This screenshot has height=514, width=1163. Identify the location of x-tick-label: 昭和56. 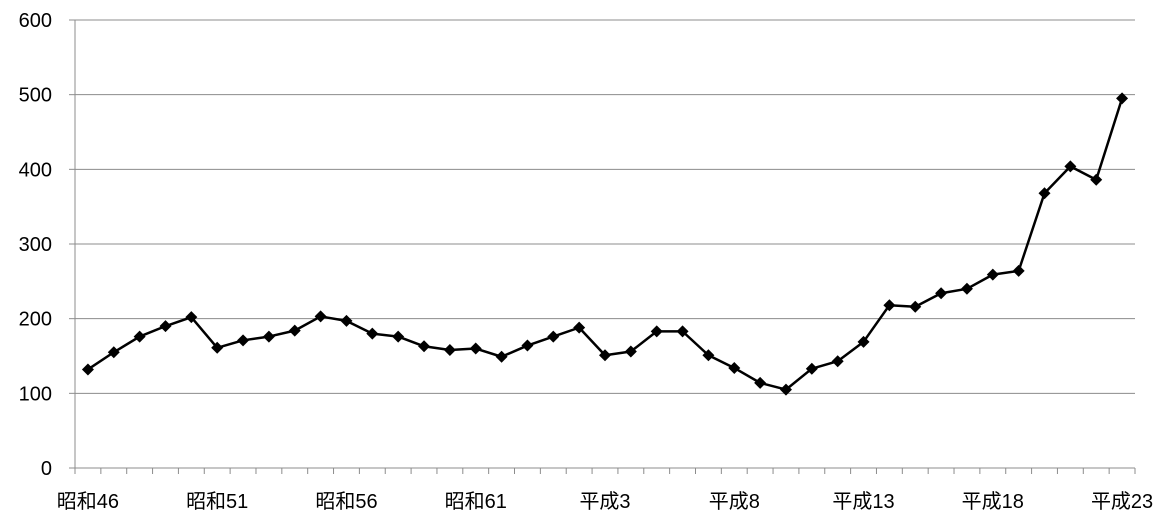
(346, 501).